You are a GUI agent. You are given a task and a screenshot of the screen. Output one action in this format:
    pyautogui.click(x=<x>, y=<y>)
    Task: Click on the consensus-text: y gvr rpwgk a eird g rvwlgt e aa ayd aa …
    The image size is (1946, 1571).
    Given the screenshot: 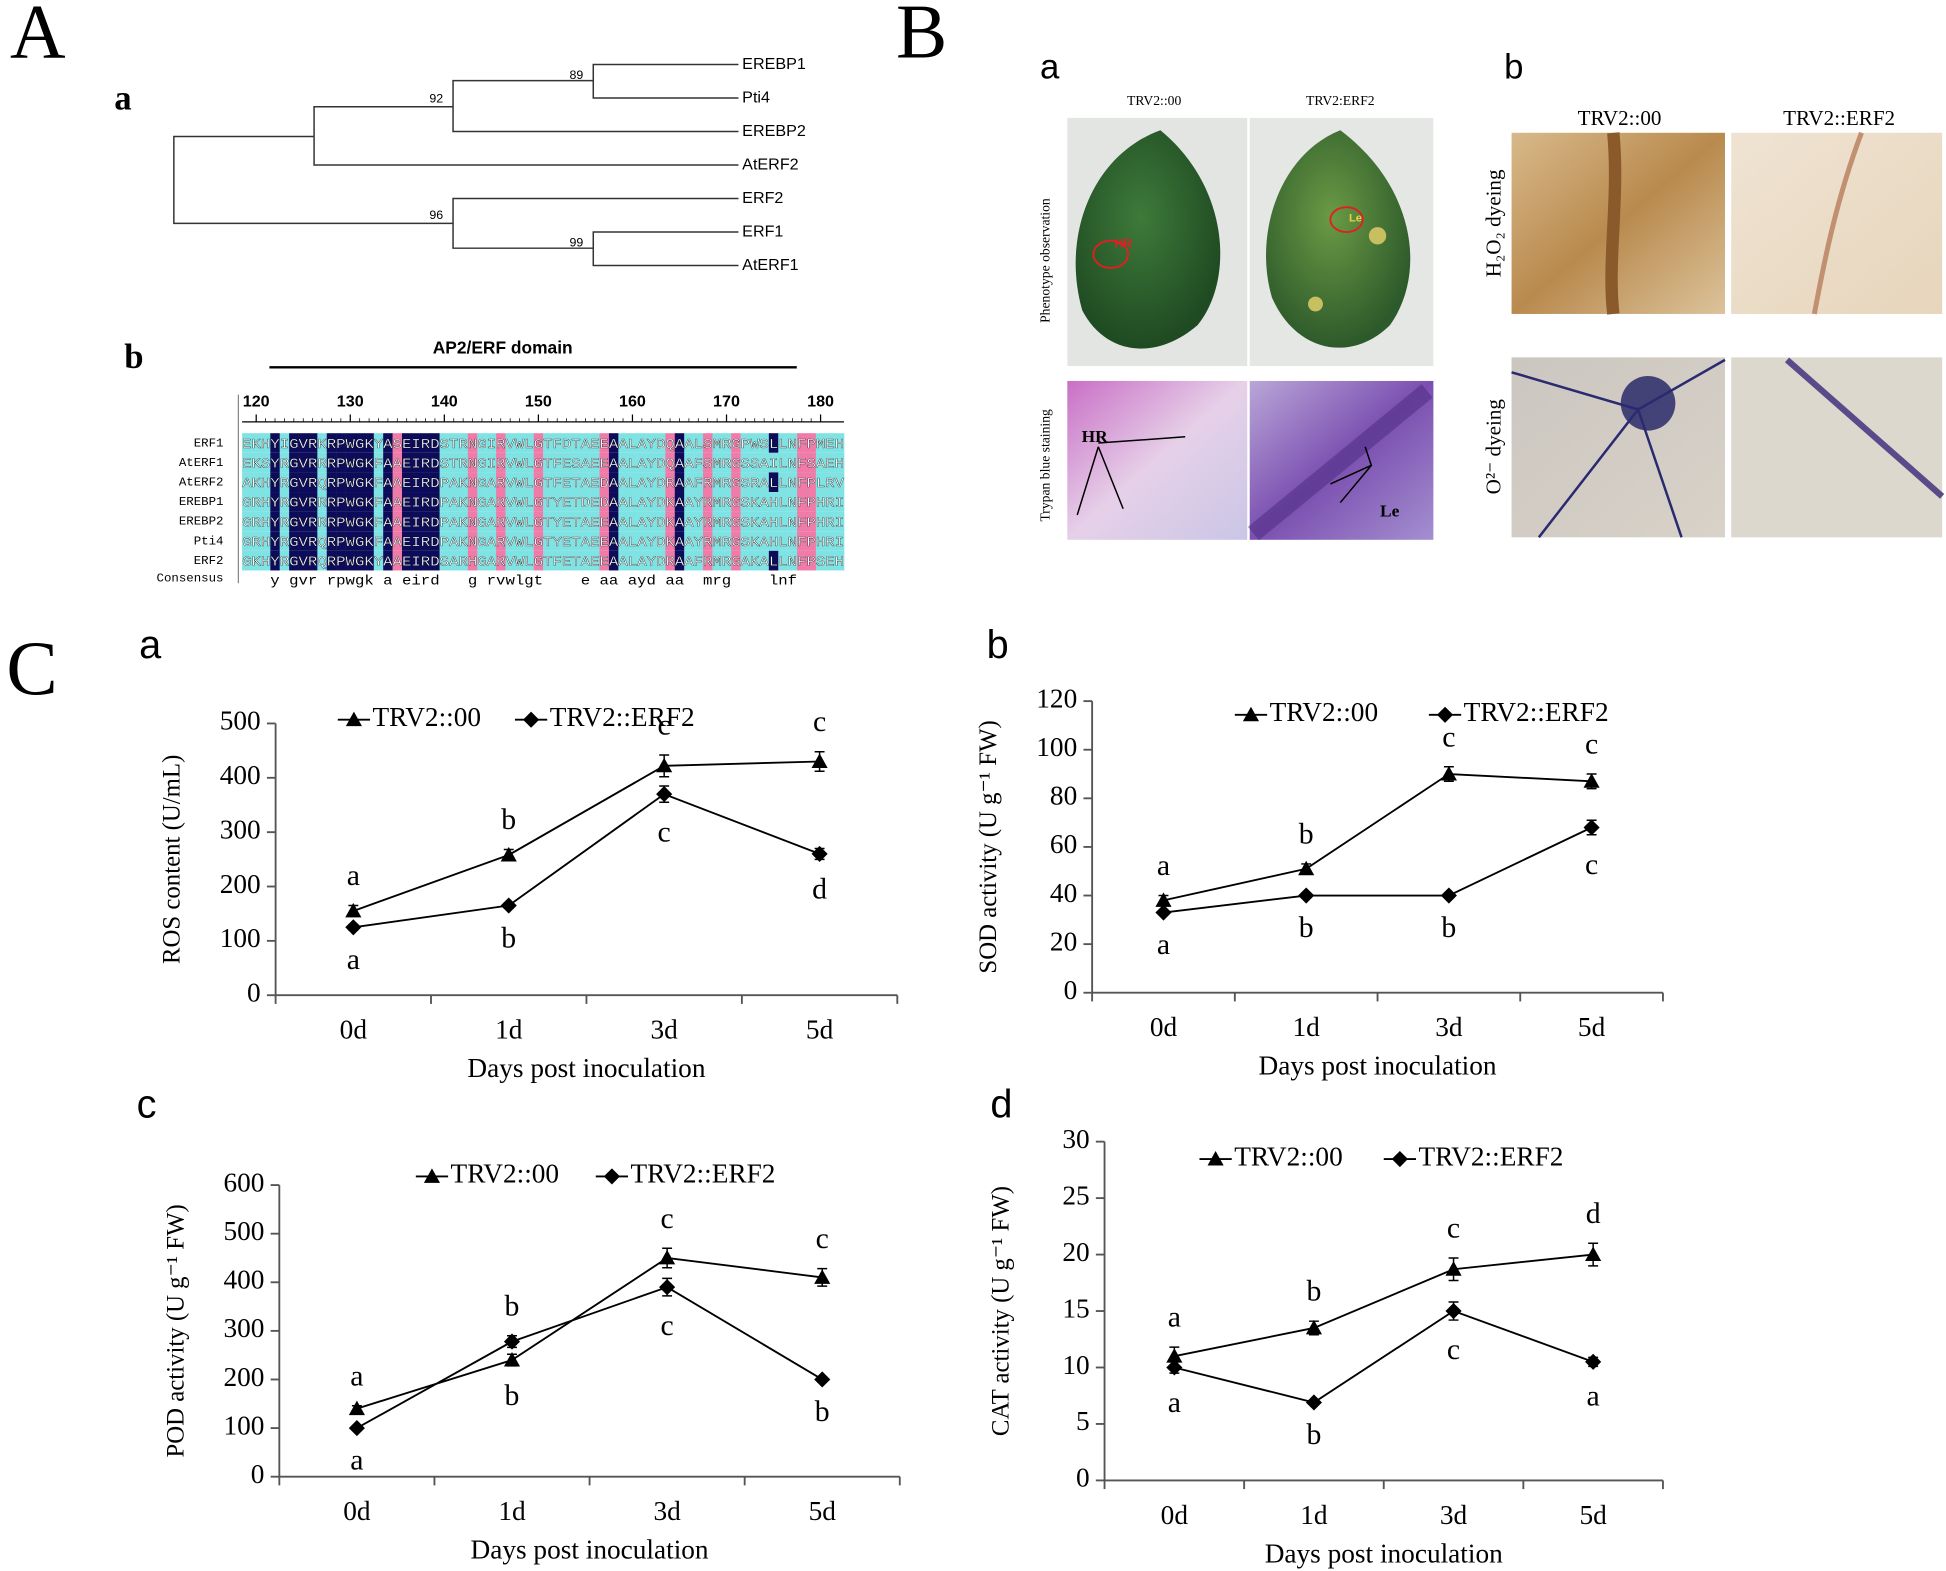 What is the action you would take?
    pyautogui.click(x=519, y=581)
    